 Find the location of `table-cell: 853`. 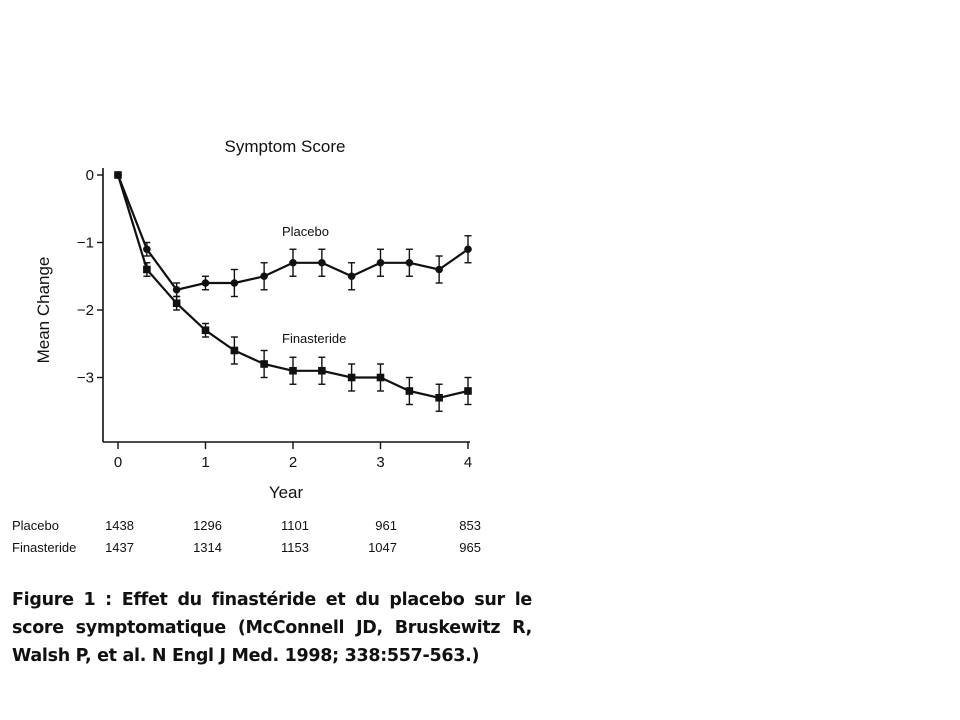

table-cell: 853 is located at coordinates (470, 525).